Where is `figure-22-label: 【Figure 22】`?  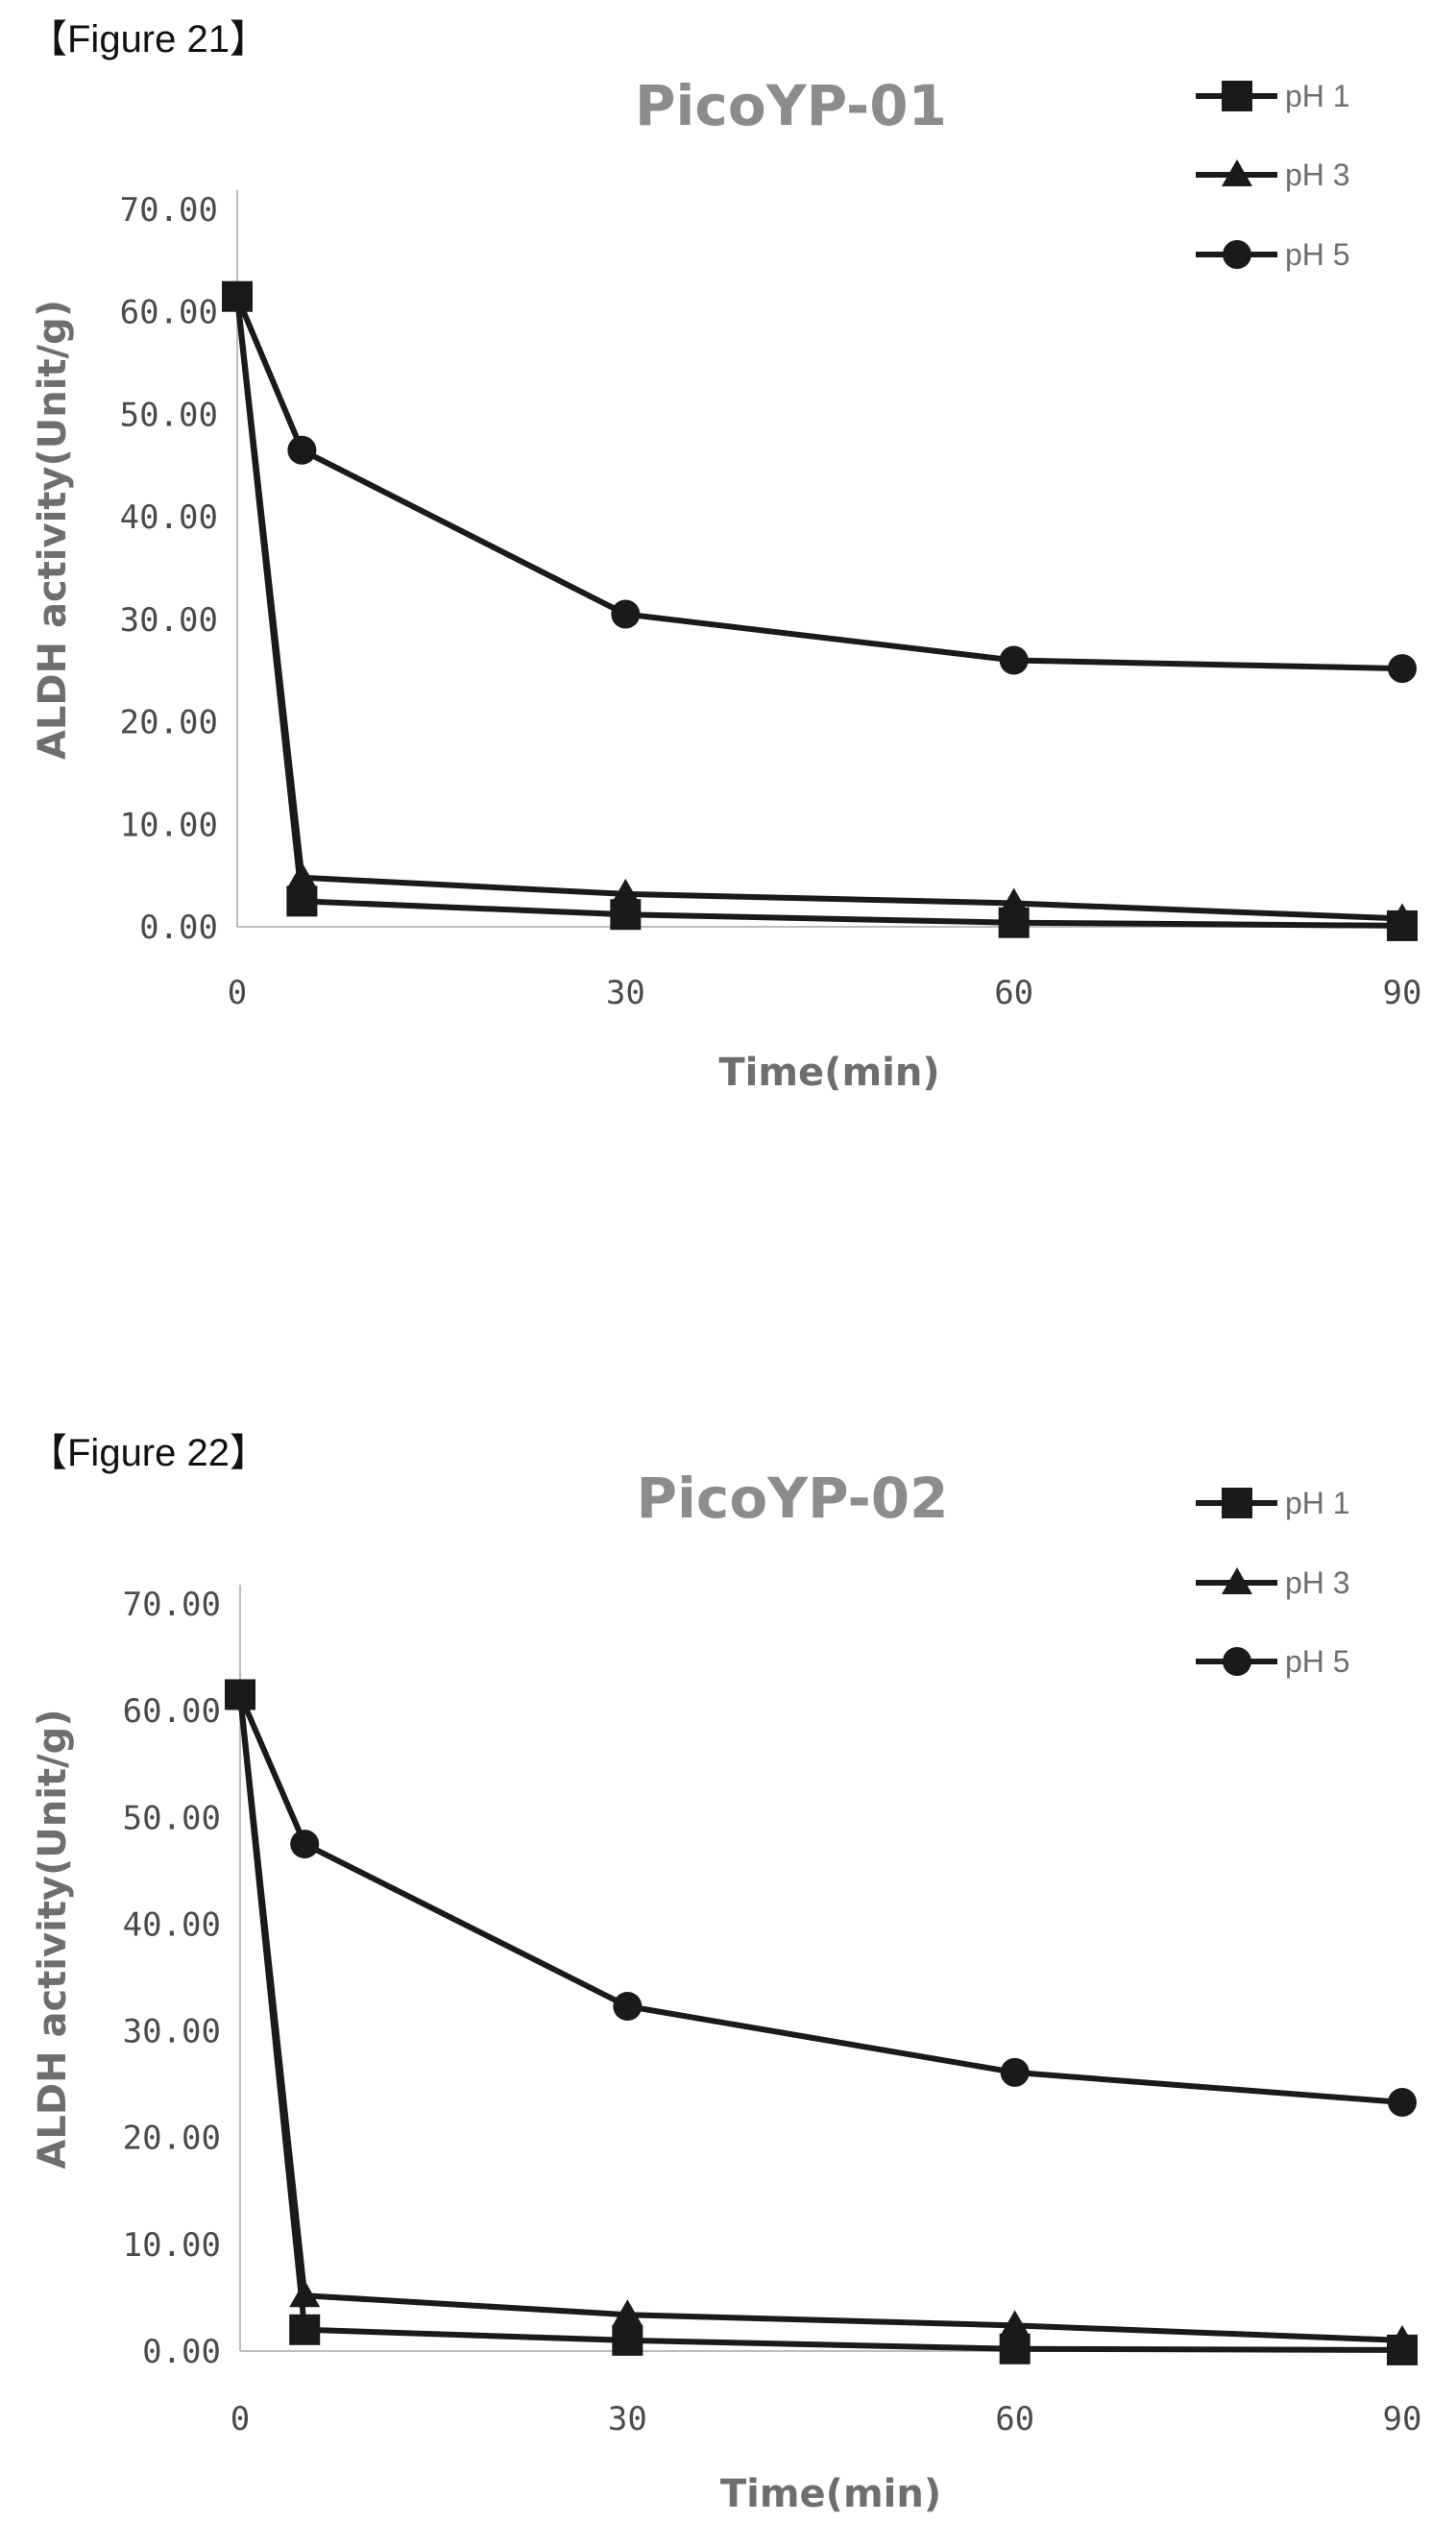
figure-22-label: 【Figure 22】 is located at coordinates (149, 1453).